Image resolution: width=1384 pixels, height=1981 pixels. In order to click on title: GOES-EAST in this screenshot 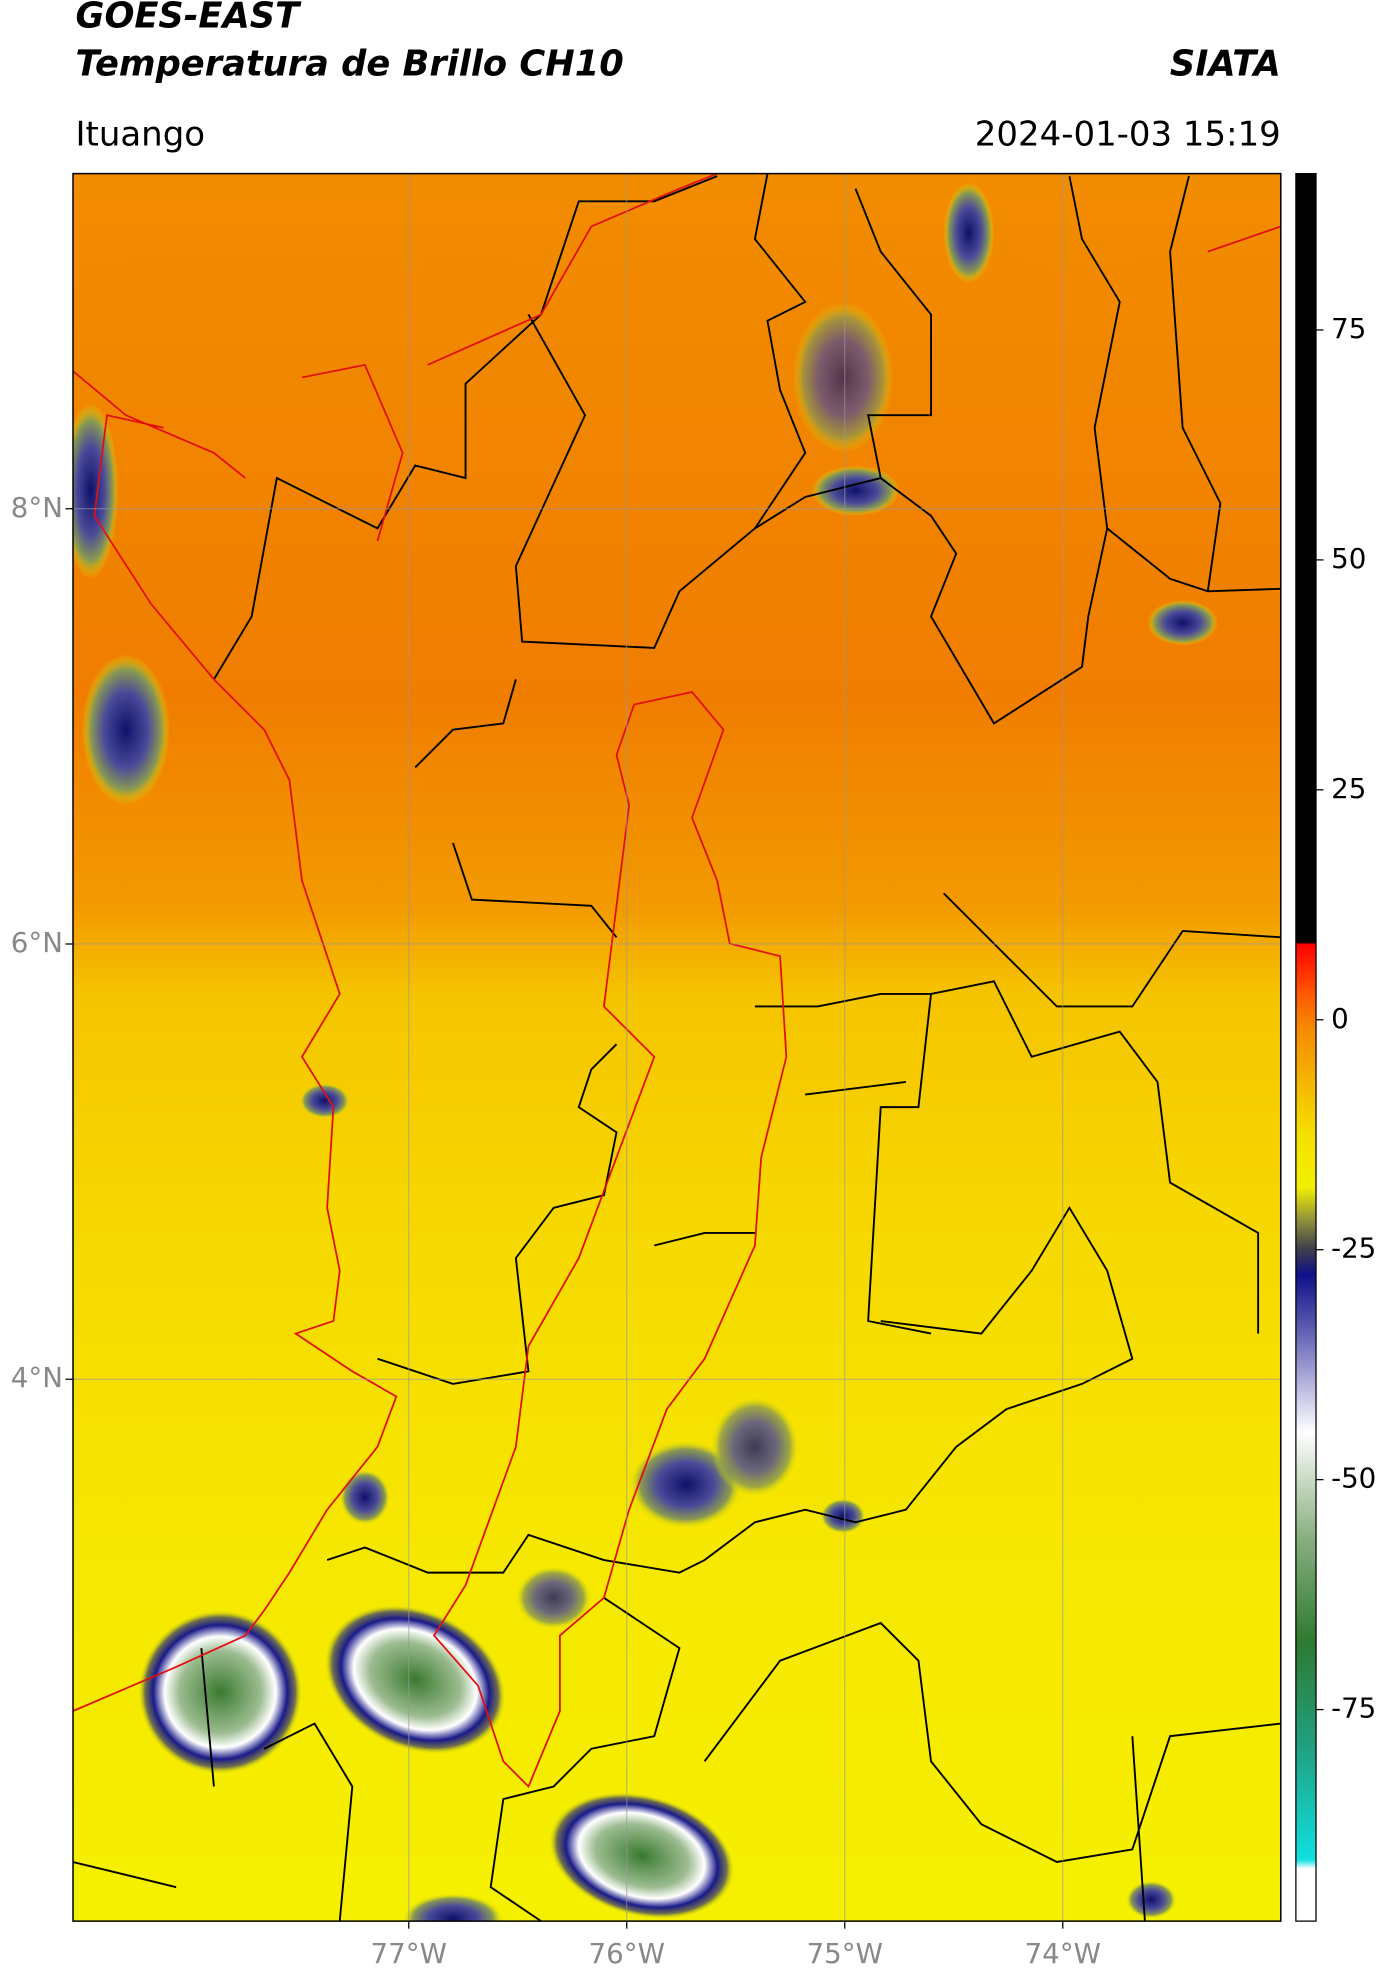, I will do `click(189, 18)`.